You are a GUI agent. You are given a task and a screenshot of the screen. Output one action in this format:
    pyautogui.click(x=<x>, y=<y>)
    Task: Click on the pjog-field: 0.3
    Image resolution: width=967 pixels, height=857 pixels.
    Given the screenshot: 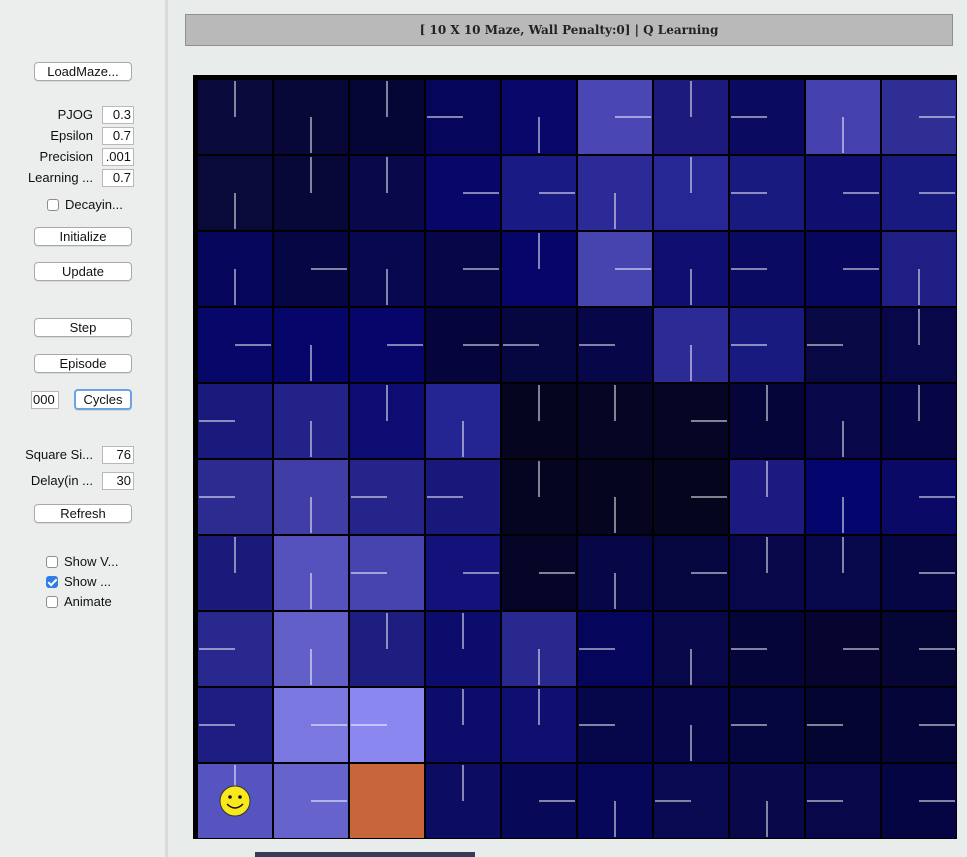 What is the action you would take?
    pyautogui.click(x=118, y=115)
    